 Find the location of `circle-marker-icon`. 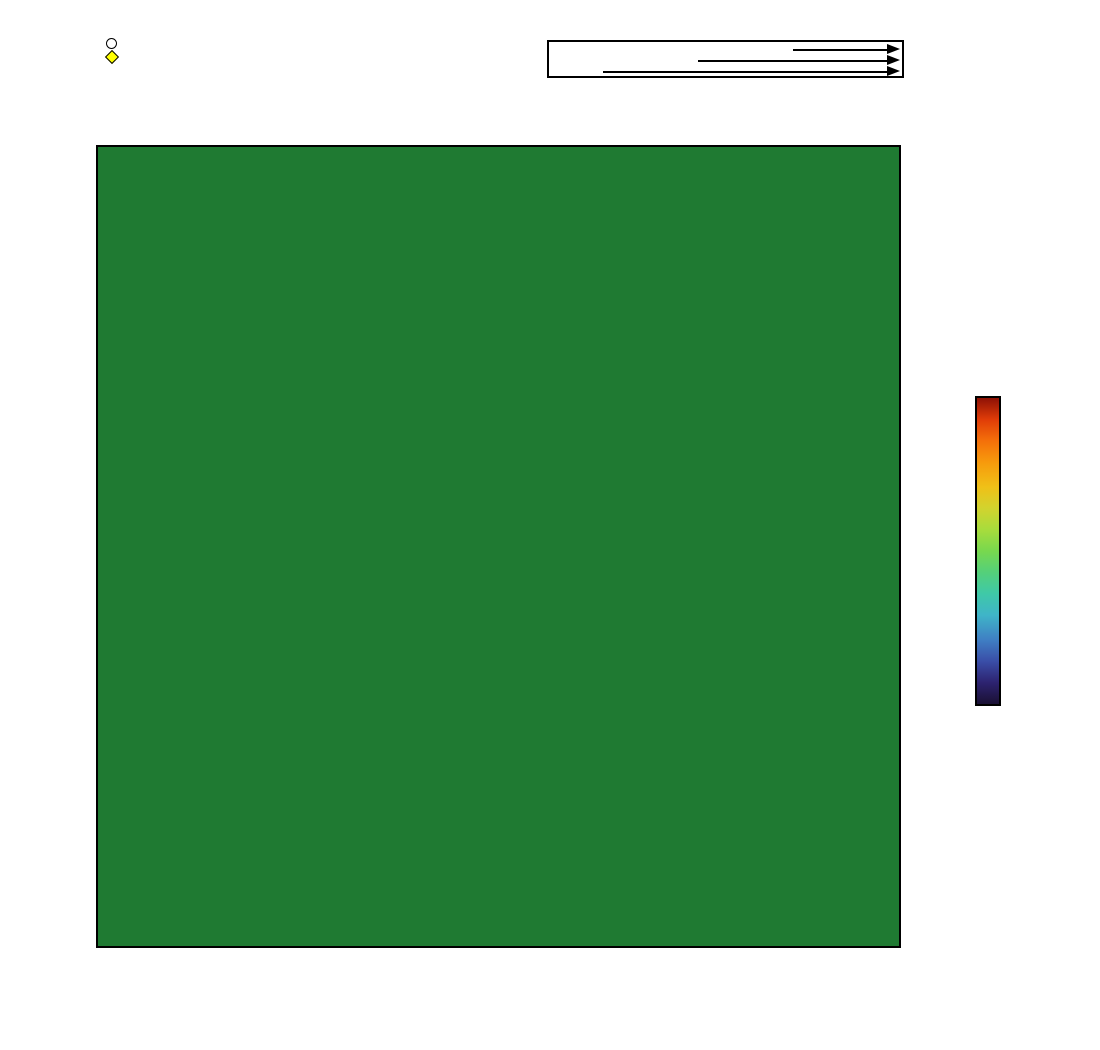

circle-marker-icon is located at coordinates (111, 43).